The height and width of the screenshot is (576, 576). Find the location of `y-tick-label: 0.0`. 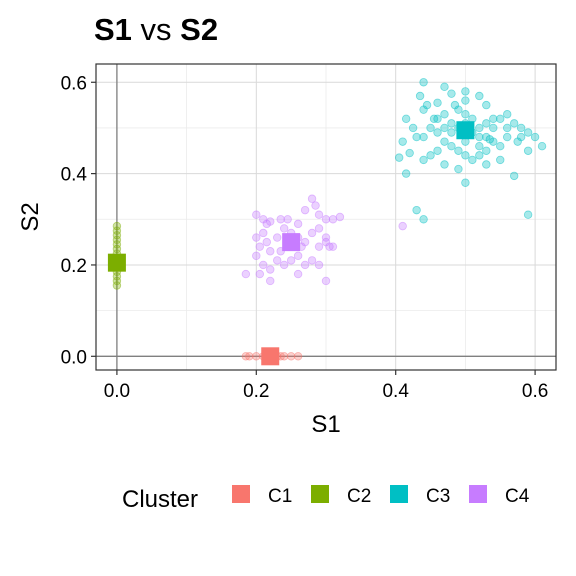

y-tick-label: 0.0 is located at coordinates (74, 357).